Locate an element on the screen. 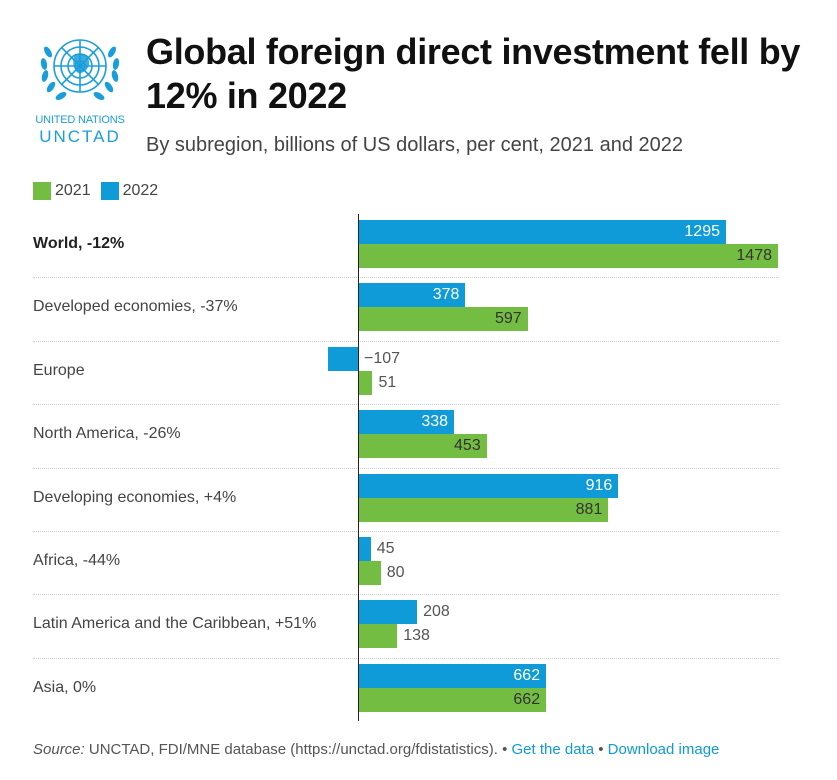 The height and width of the screenshot is (780, 837). value-label-2022: 378 is located at coordinates (446, 295).